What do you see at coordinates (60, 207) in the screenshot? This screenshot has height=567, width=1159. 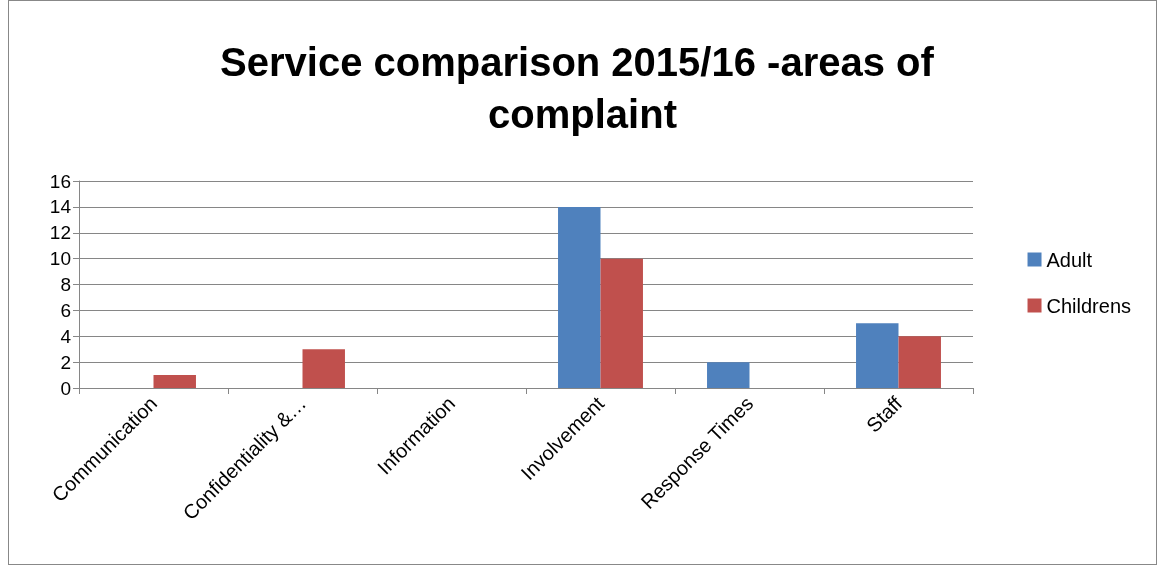 I see `y-tick-label: 14` at bounding box center [60, 207].